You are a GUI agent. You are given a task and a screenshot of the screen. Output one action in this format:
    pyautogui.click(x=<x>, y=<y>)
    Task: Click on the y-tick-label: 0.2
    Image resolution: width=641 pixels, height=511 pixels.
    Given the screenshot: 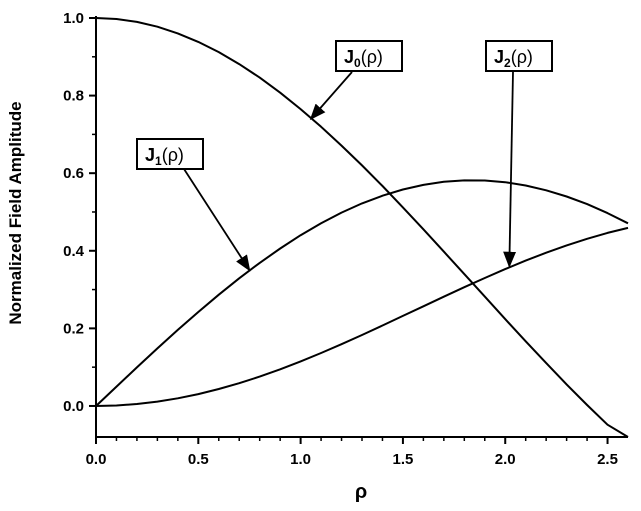 What is the action you would take?
    pyautogui.click(x=73, y=328)
    